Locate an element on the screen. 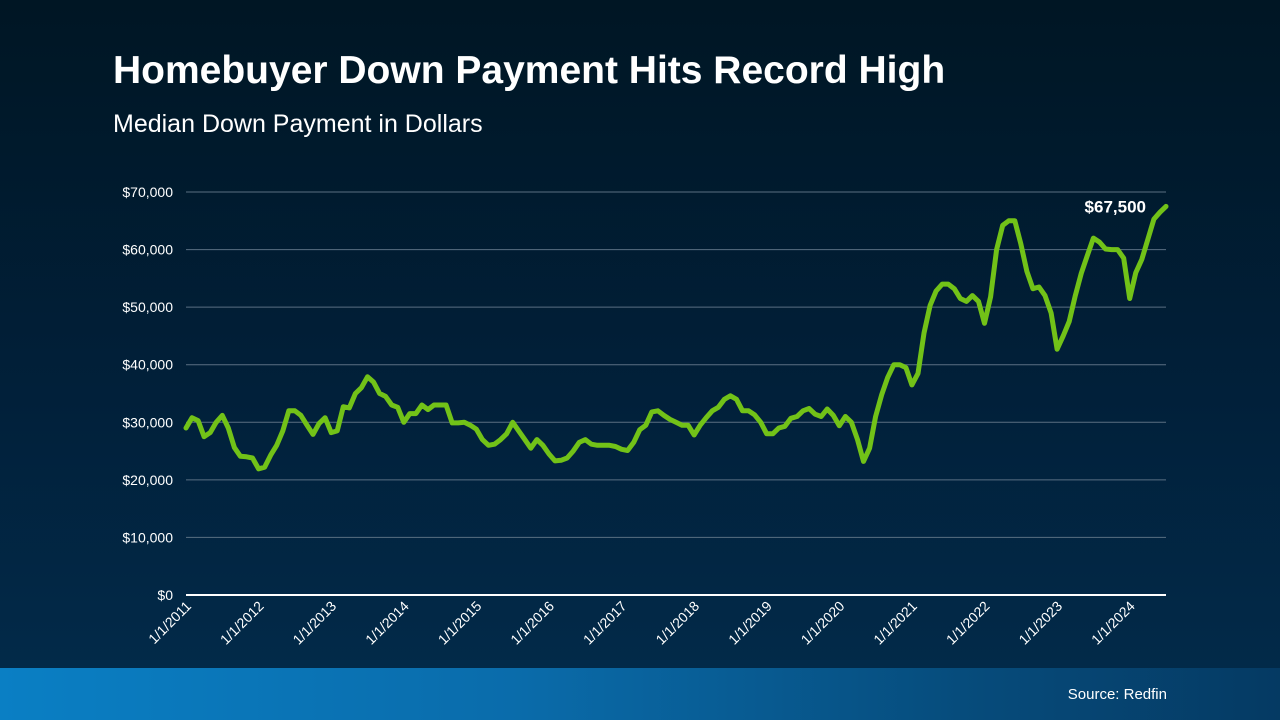 This screenshot has width=1280, height=720. y-tick-label: $0 is located at coordinates (165, 595).